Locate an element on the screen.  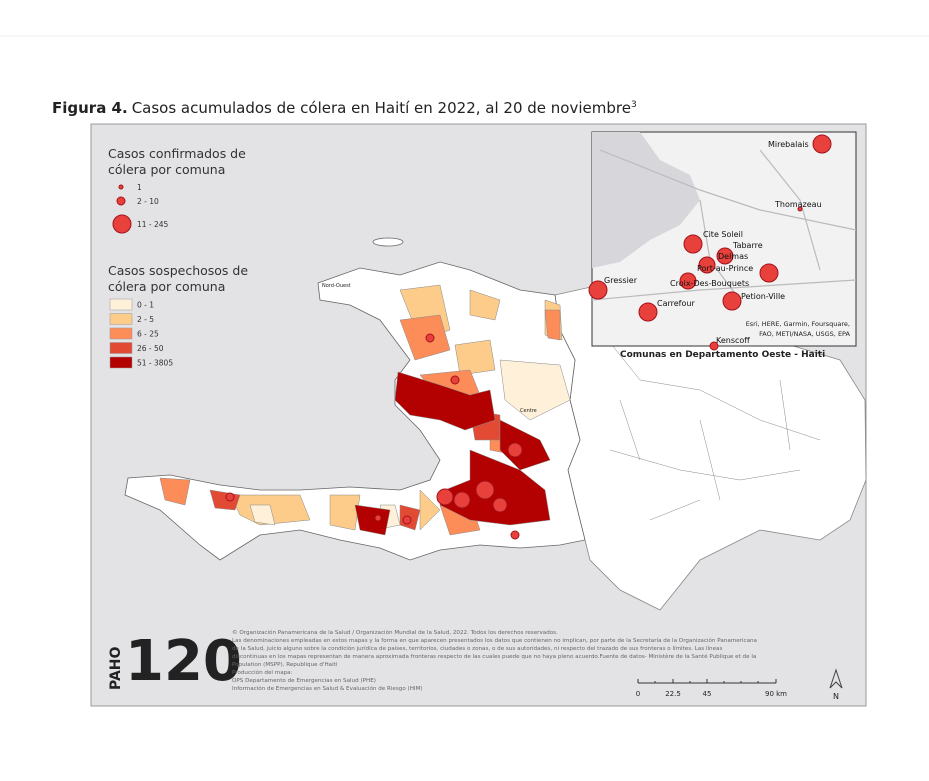
legend-title: Casos confirmados de is located at coordinates (177, 153).